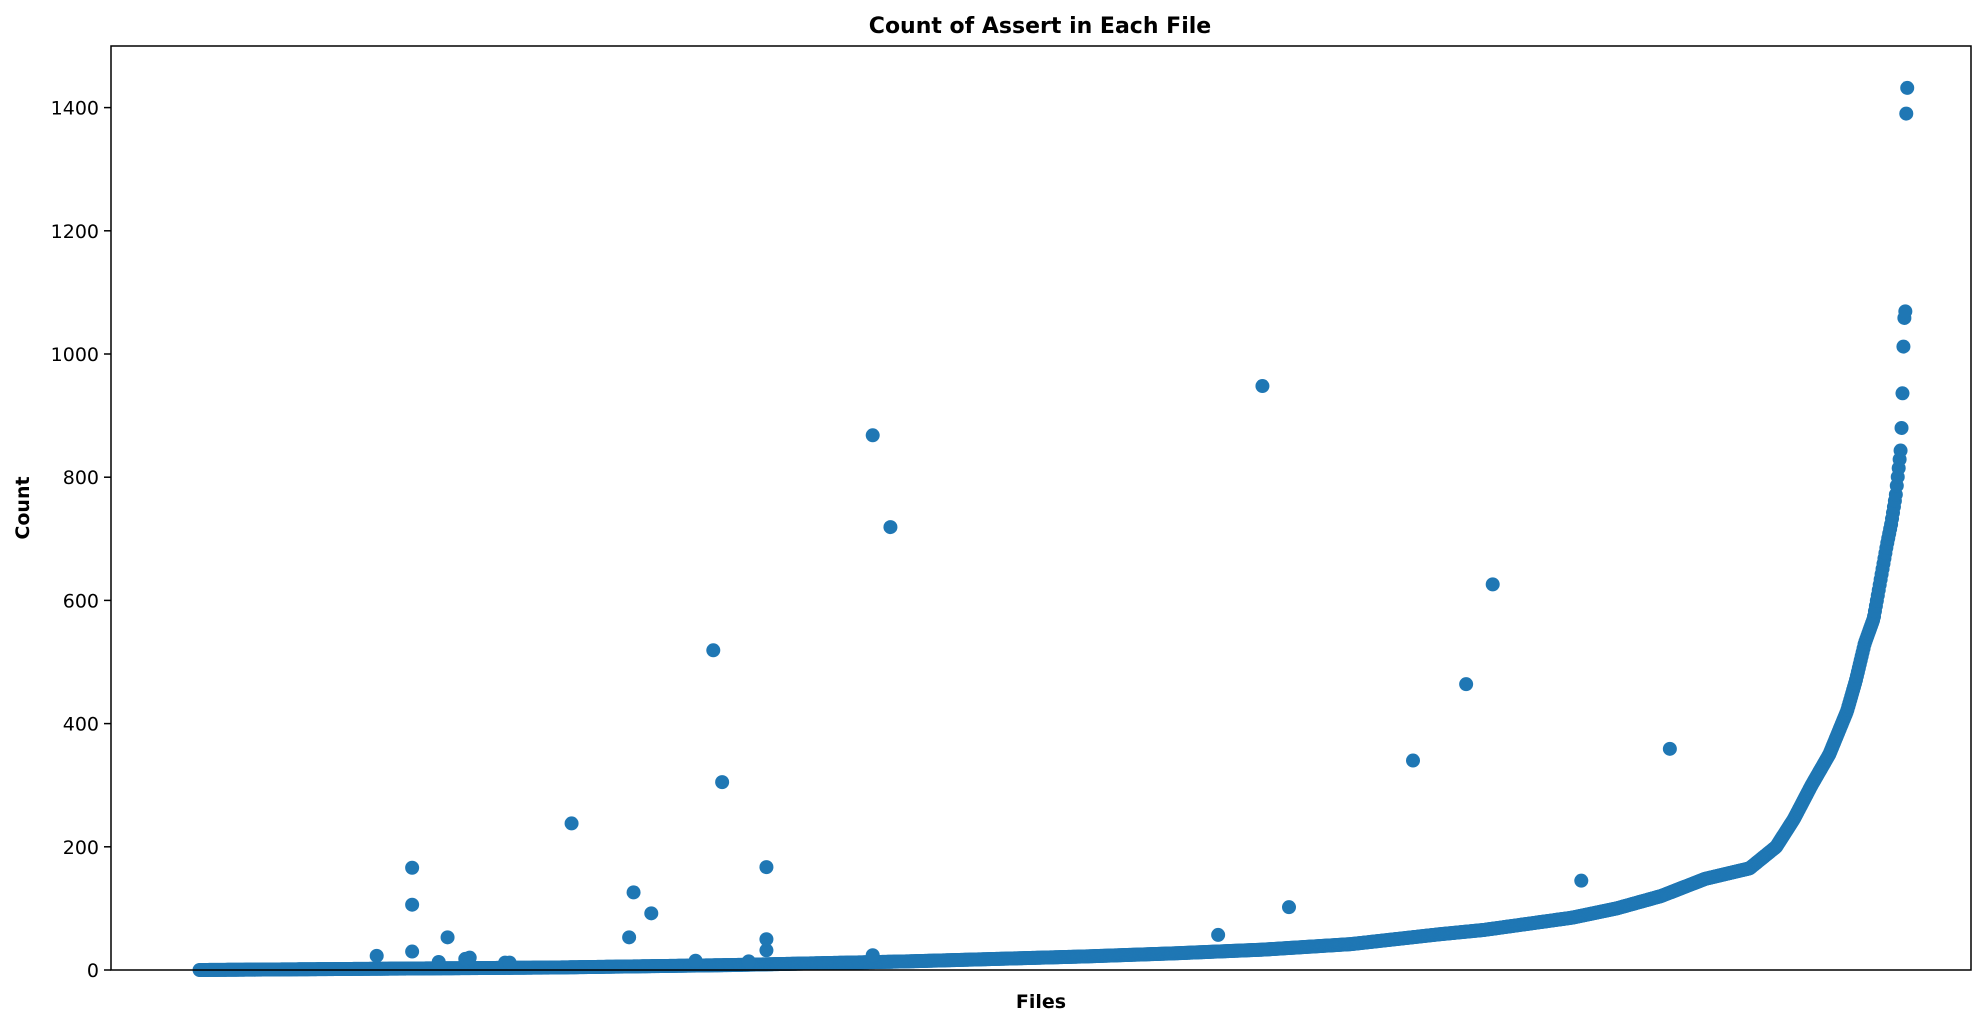  I want to click on y-axis-label: Count, so click(23, 507).